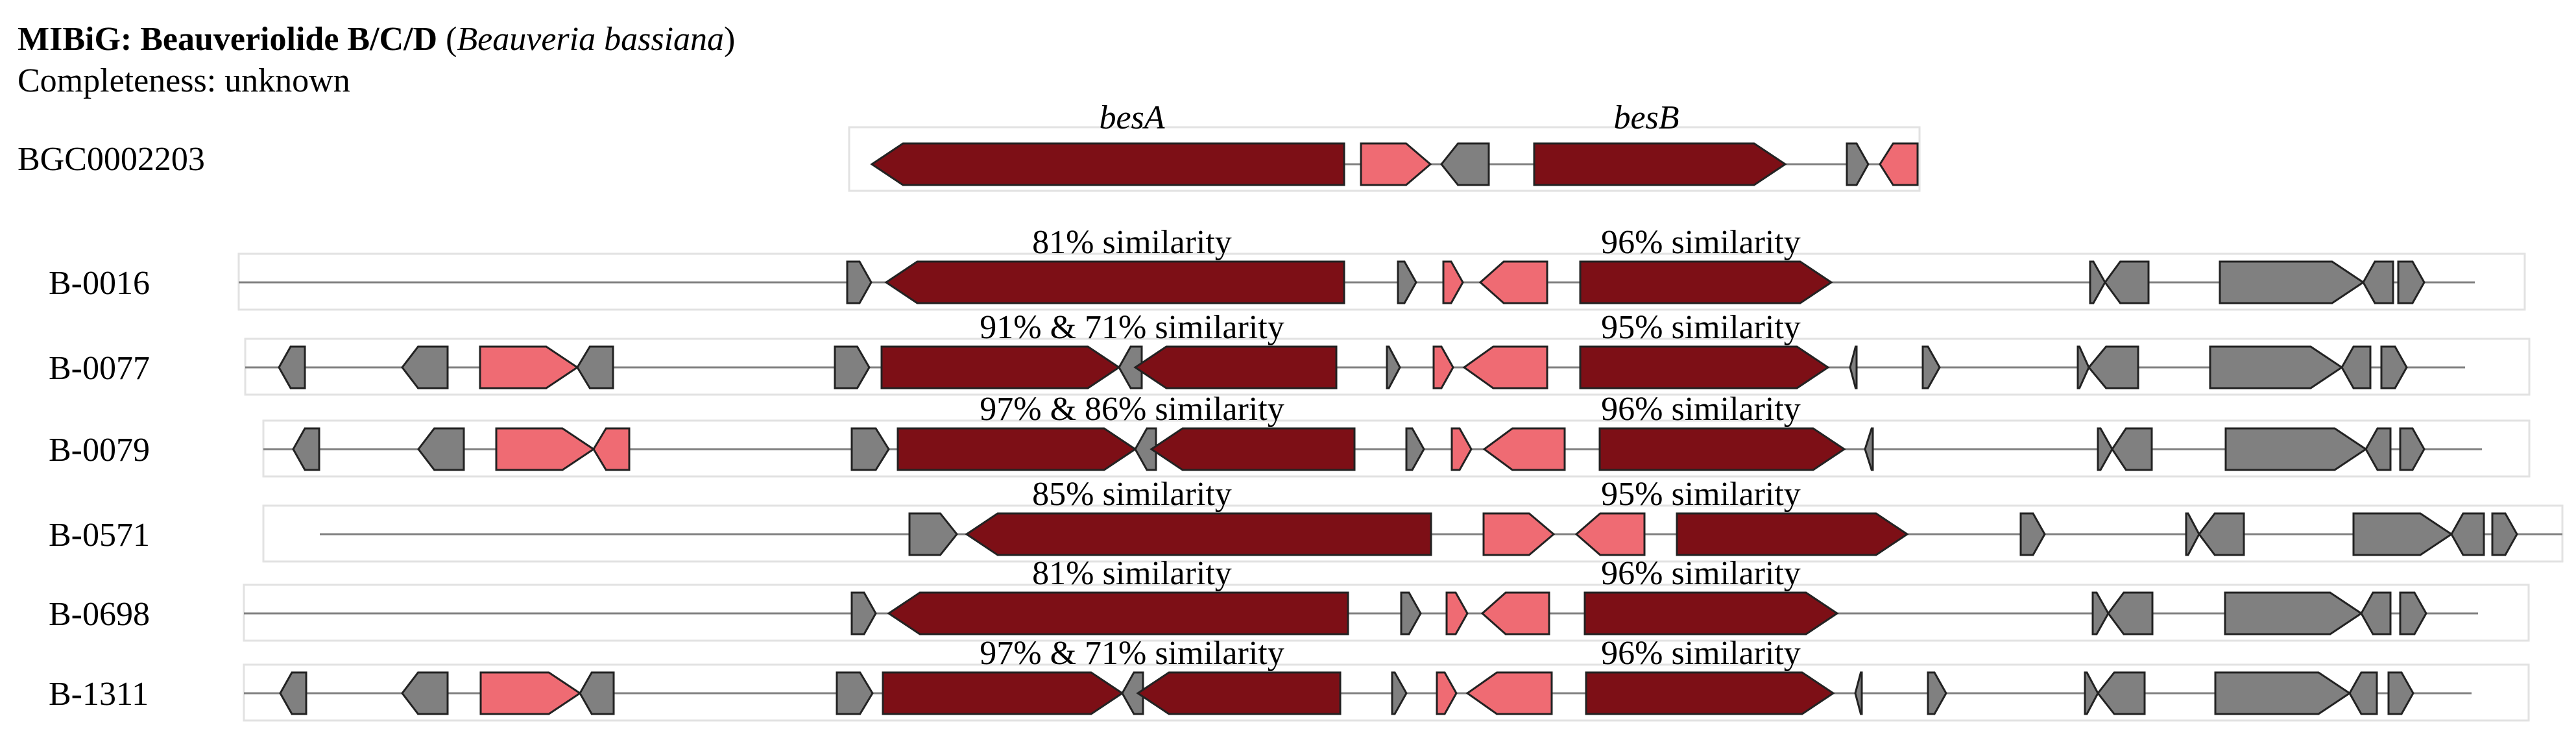  Describe the element at coordinates (99, 694) in the screenshot. I see `strain-label: B-1311` at that location.